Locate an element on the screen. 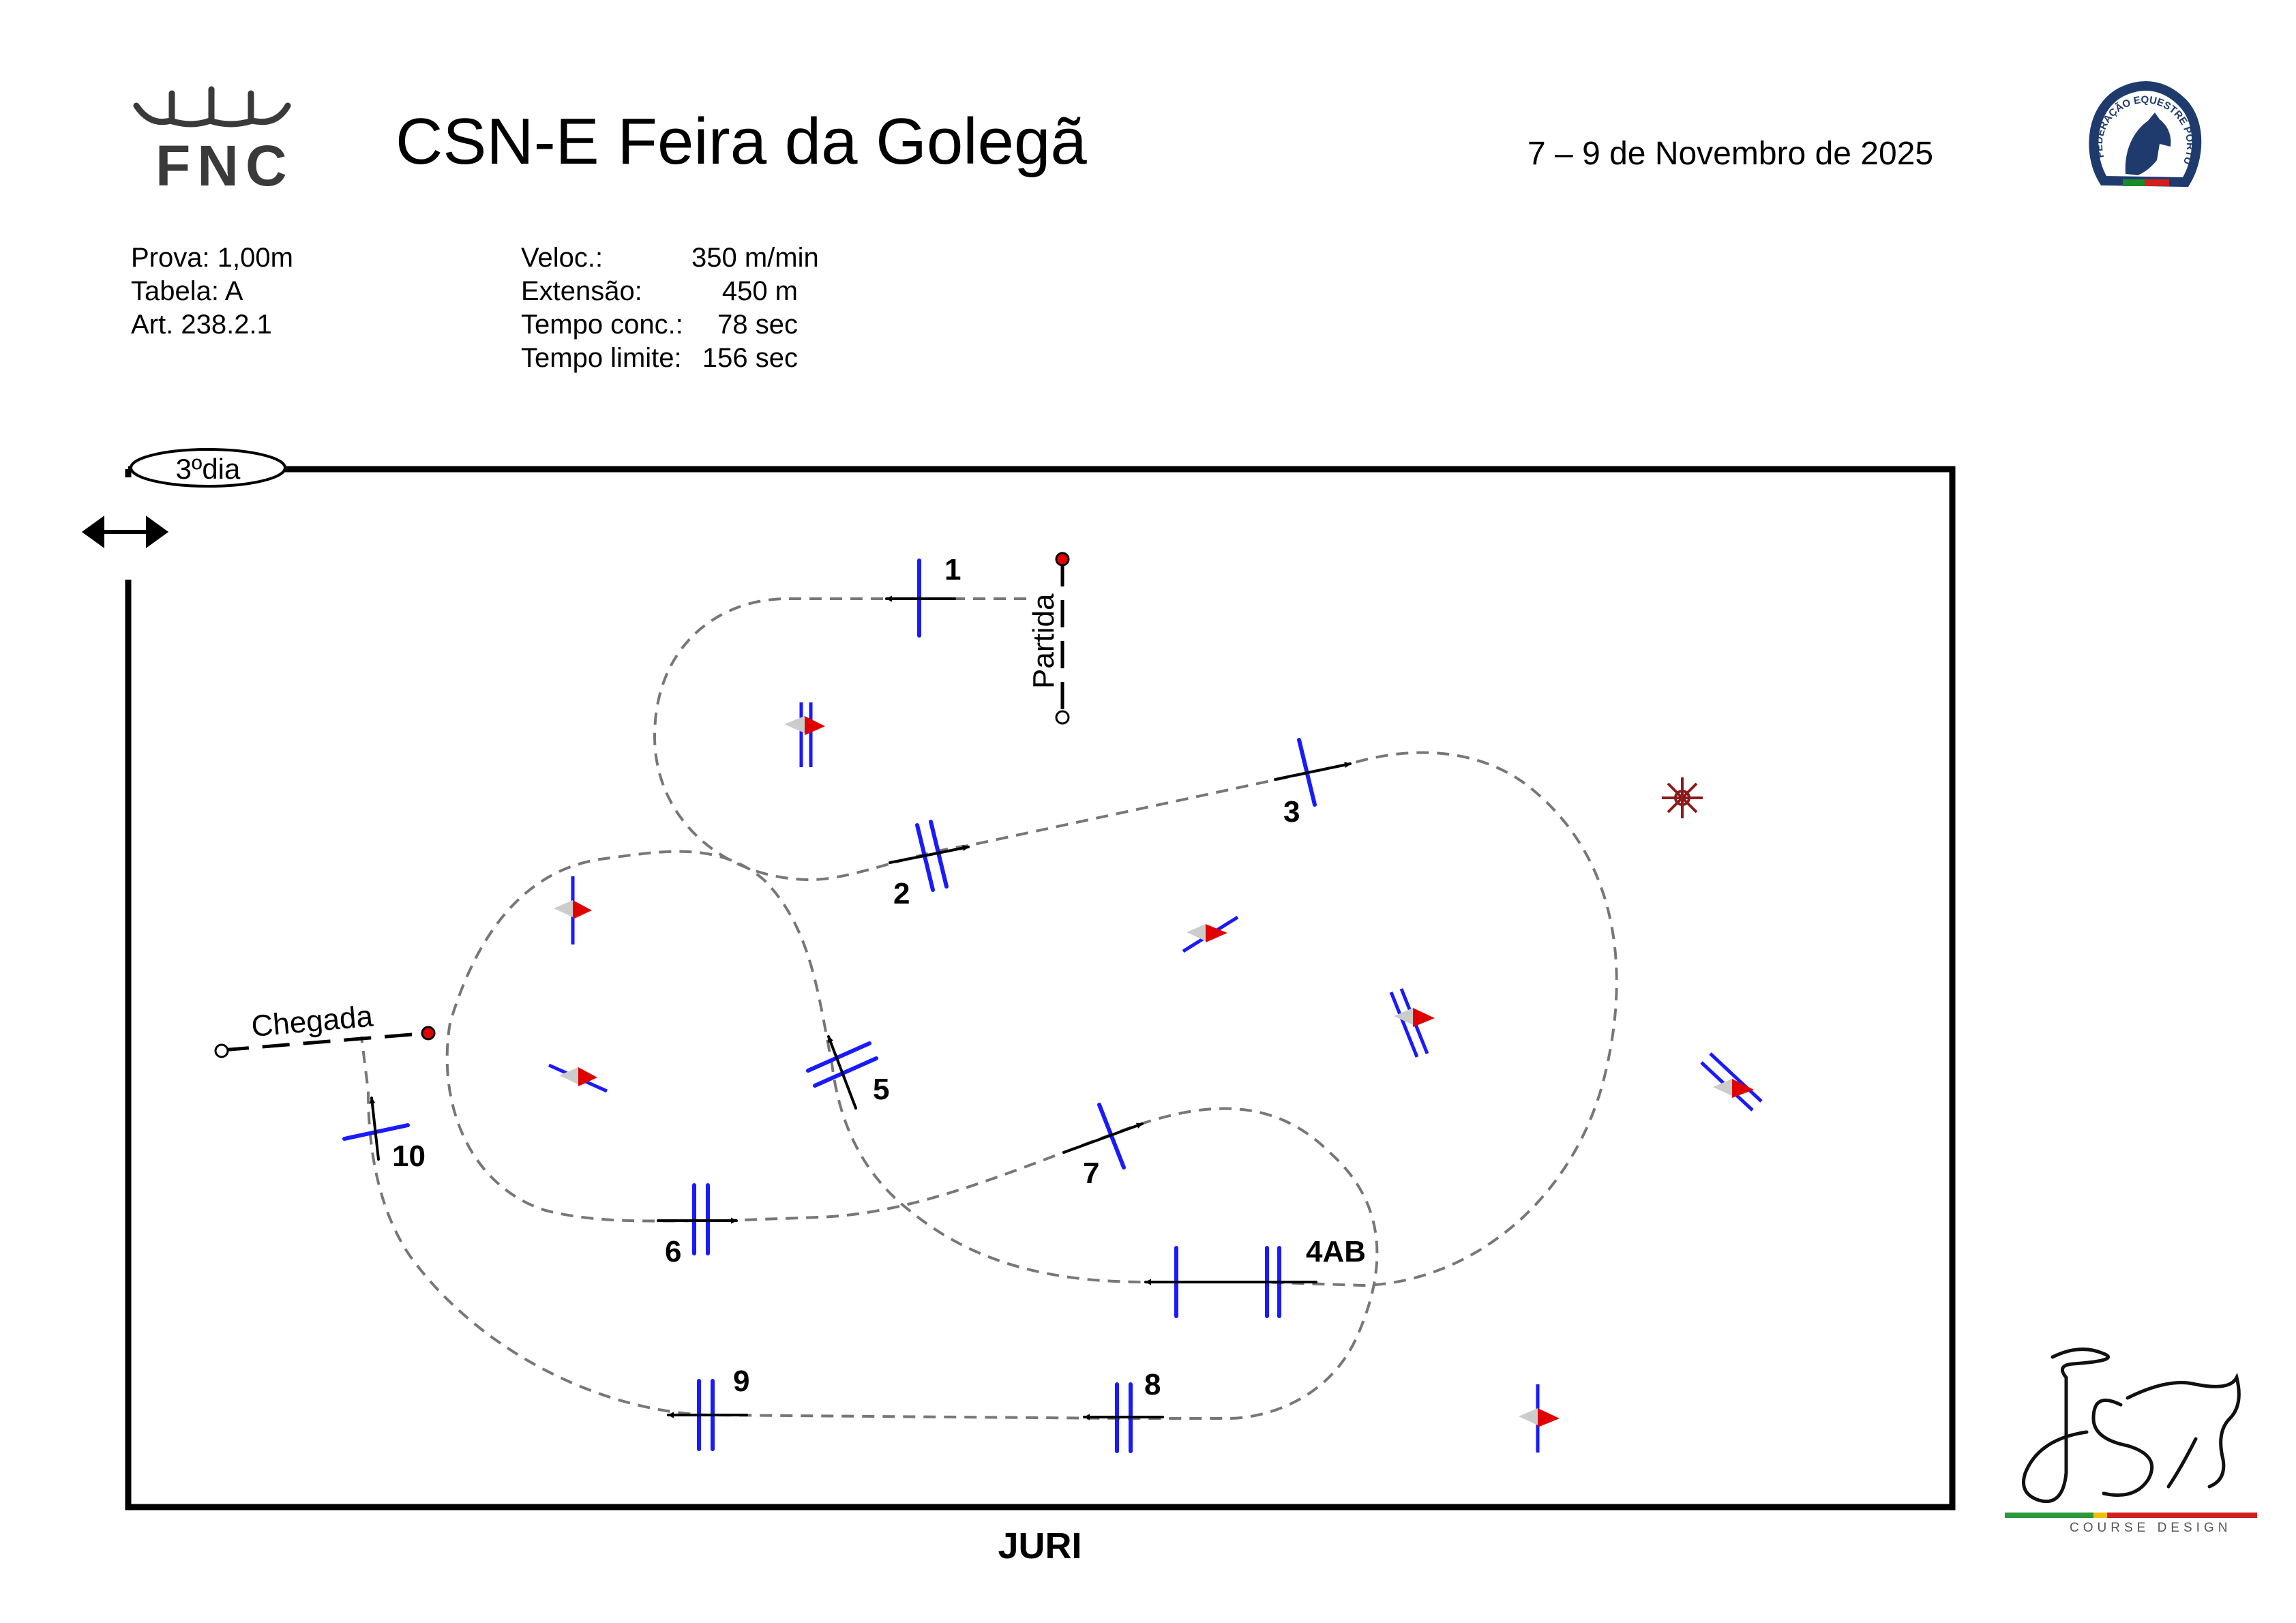 This screenshot has height=1623, width=2296. length-row: Extensão: 450 m is located at coordinates (660, 291).